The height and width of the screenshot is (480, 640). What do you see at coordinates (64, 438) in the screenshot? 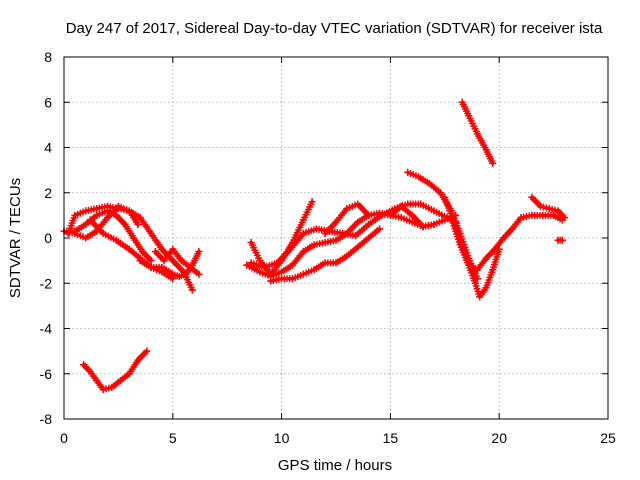
I see `x-tick-label: 0` at bounding box center [64, 438].